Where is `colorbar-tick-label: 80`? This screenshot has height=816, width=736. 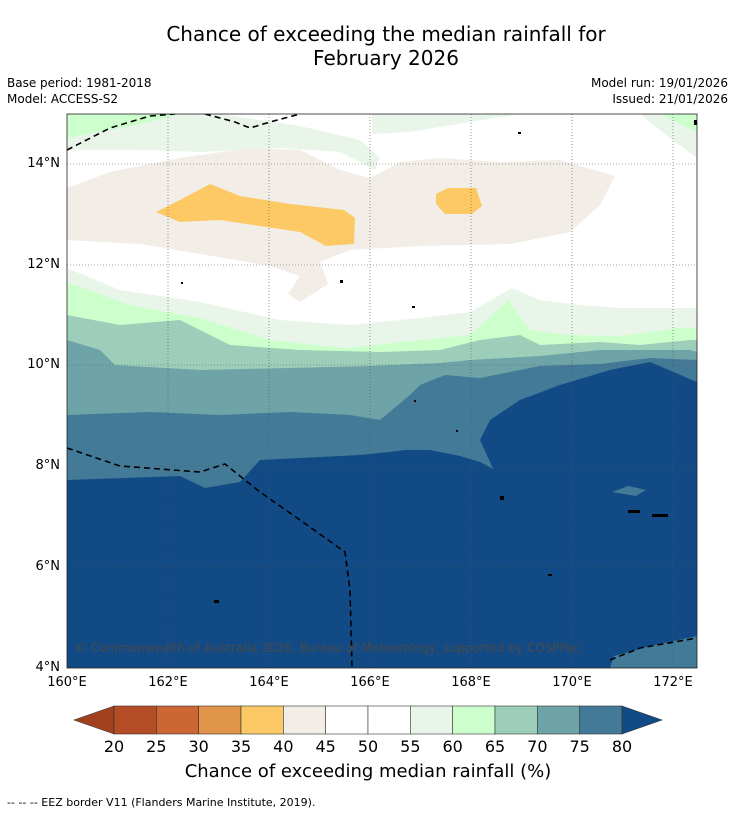
colorbar-tick-label: 80 is located at coordinates (622, 746).